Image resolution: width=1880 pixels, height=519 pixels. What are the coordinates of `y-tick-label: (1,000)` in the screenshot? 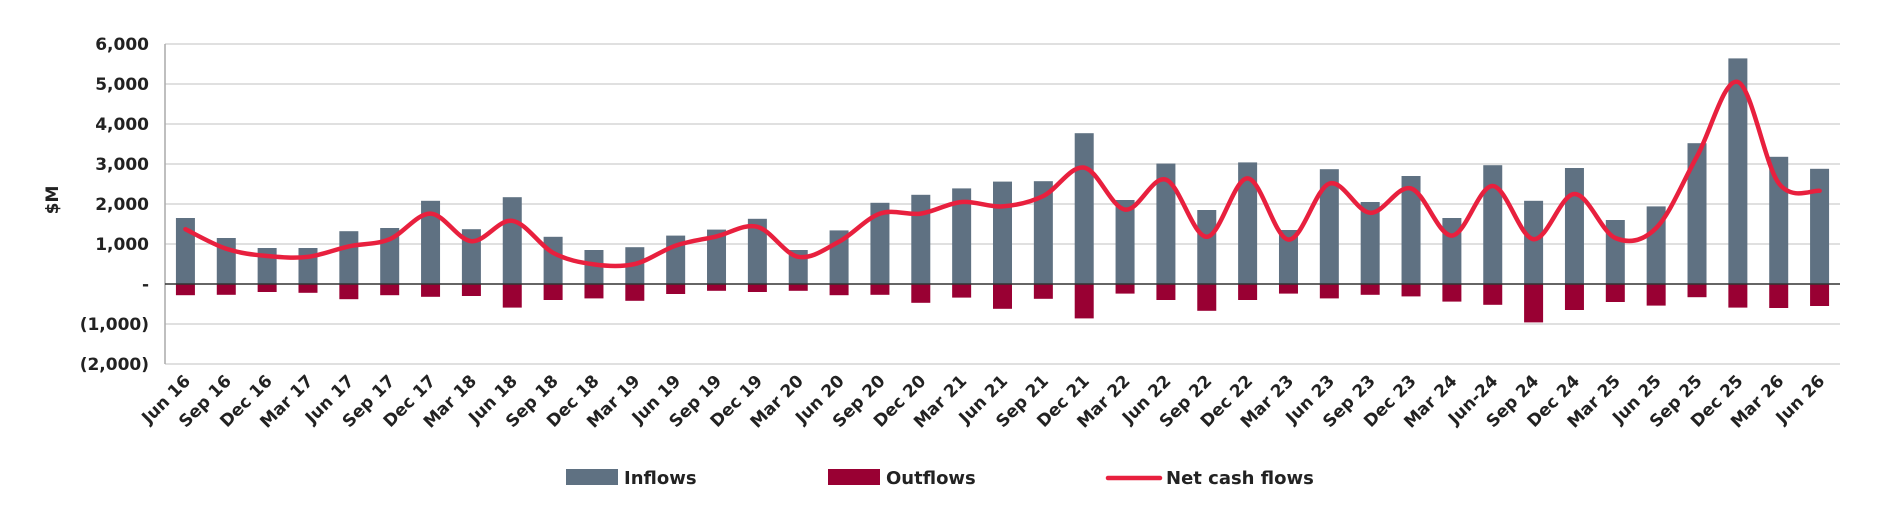 It's located at (114, 325).